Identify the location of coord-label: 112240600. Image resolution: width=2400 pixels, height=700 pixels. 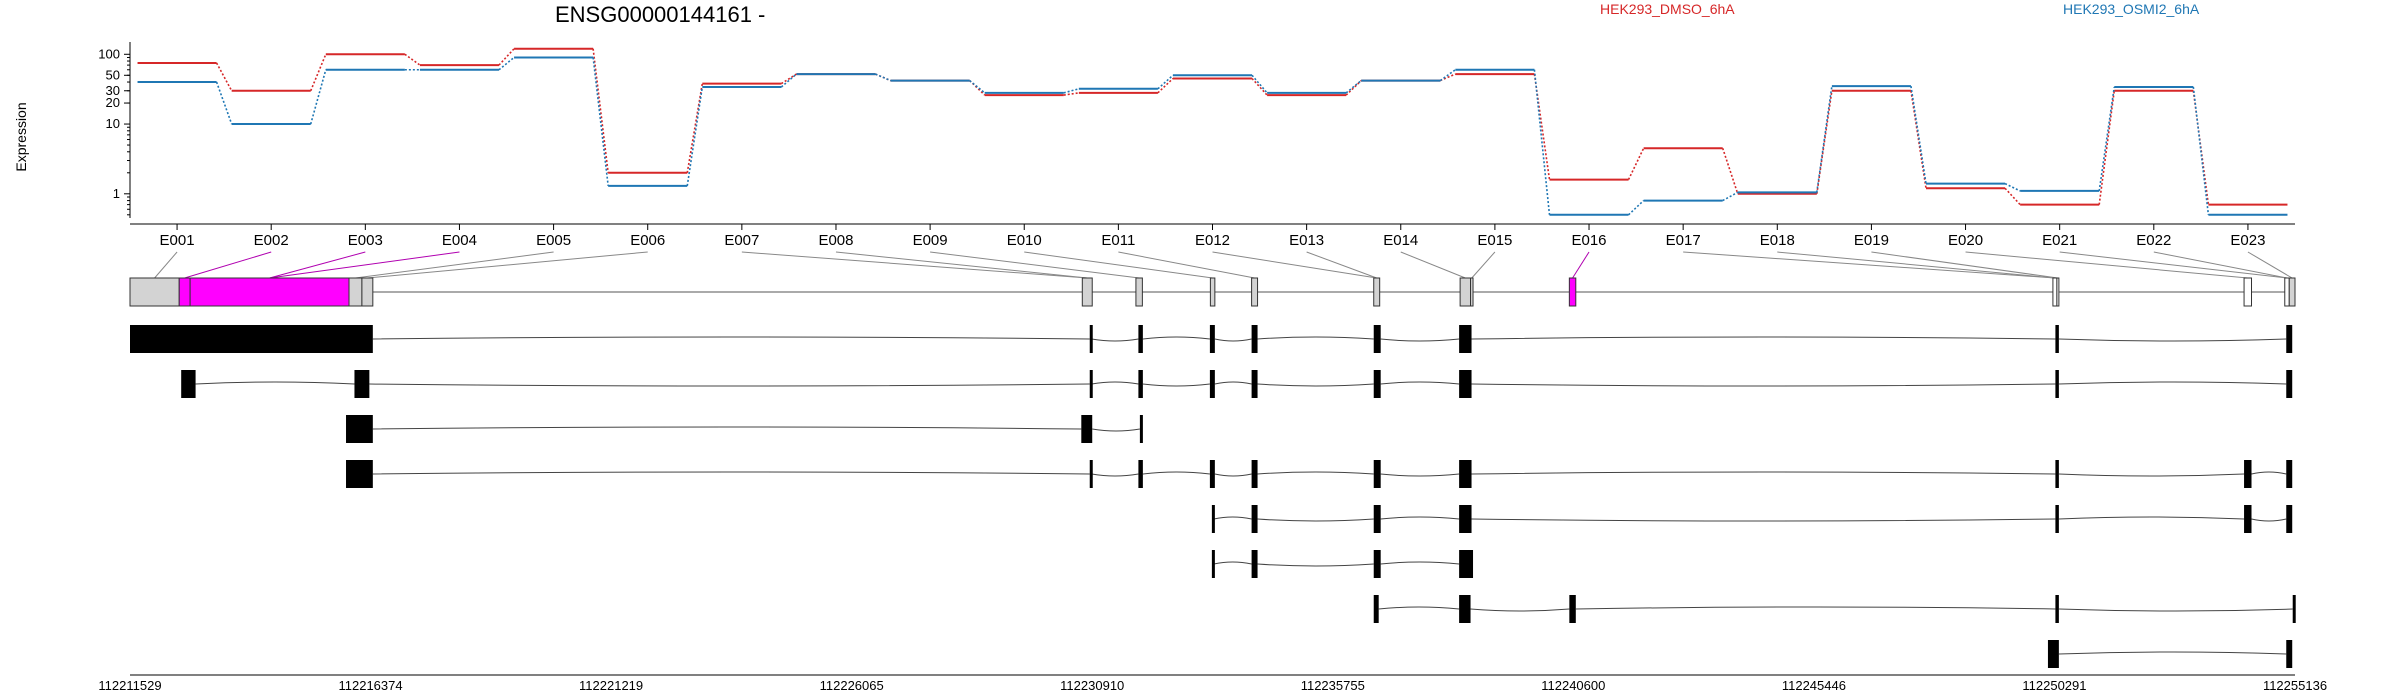
(1573, 685).